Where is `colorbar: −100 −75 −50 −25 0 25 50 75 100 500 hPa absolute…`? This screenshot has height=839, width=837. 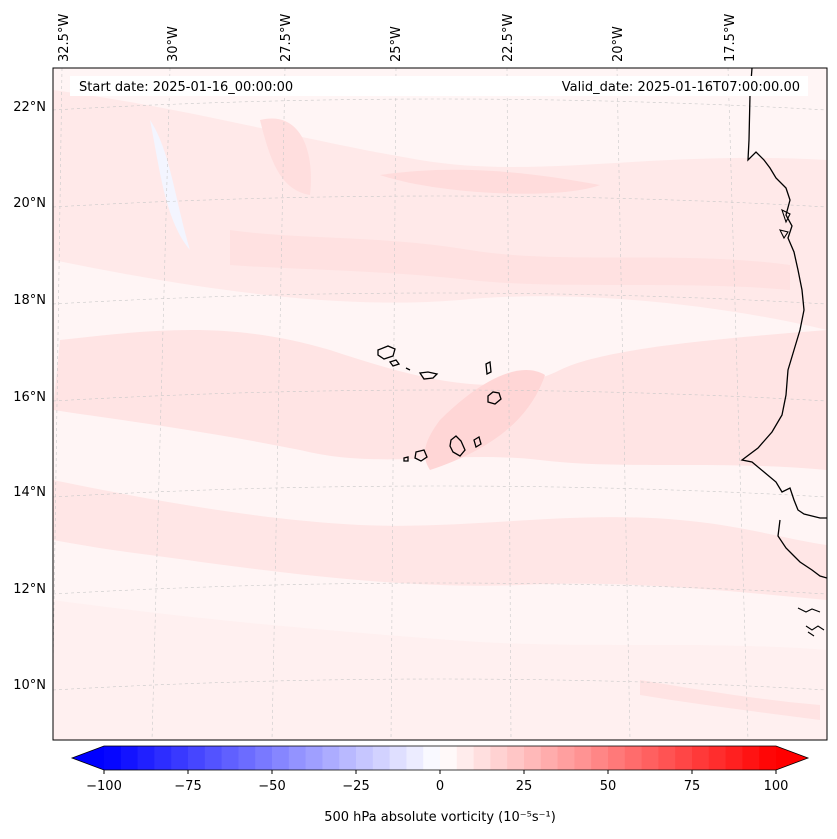
colorbar: −100 −75 −50 −25 0 25 50 75 100 500 hPa absolute… is located at coordinates (440, 785).